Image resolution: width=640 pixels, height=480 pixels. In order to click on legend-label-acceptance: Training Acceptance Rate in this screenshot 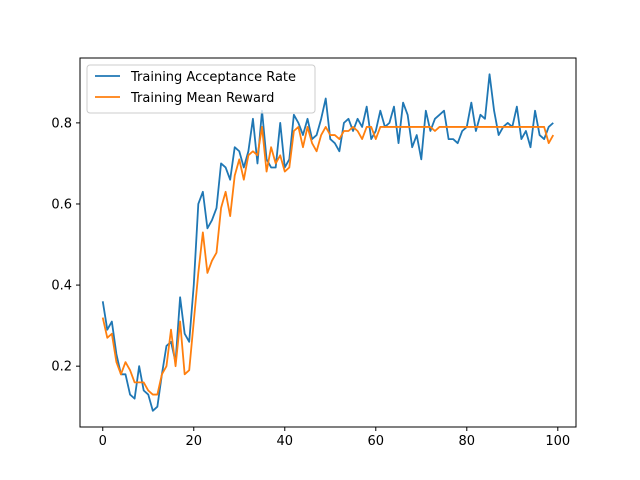, I will do `click(213, 77)`.